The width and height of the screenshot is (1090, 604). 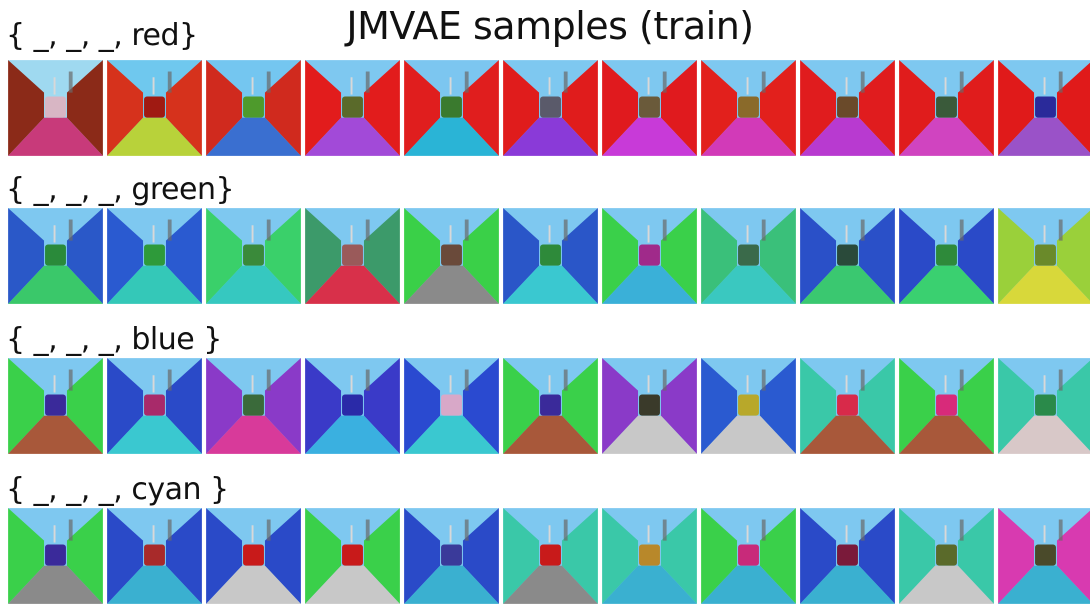 I want to click on row-label-green: { _, _, _, green}, so click(x=120, y=189).